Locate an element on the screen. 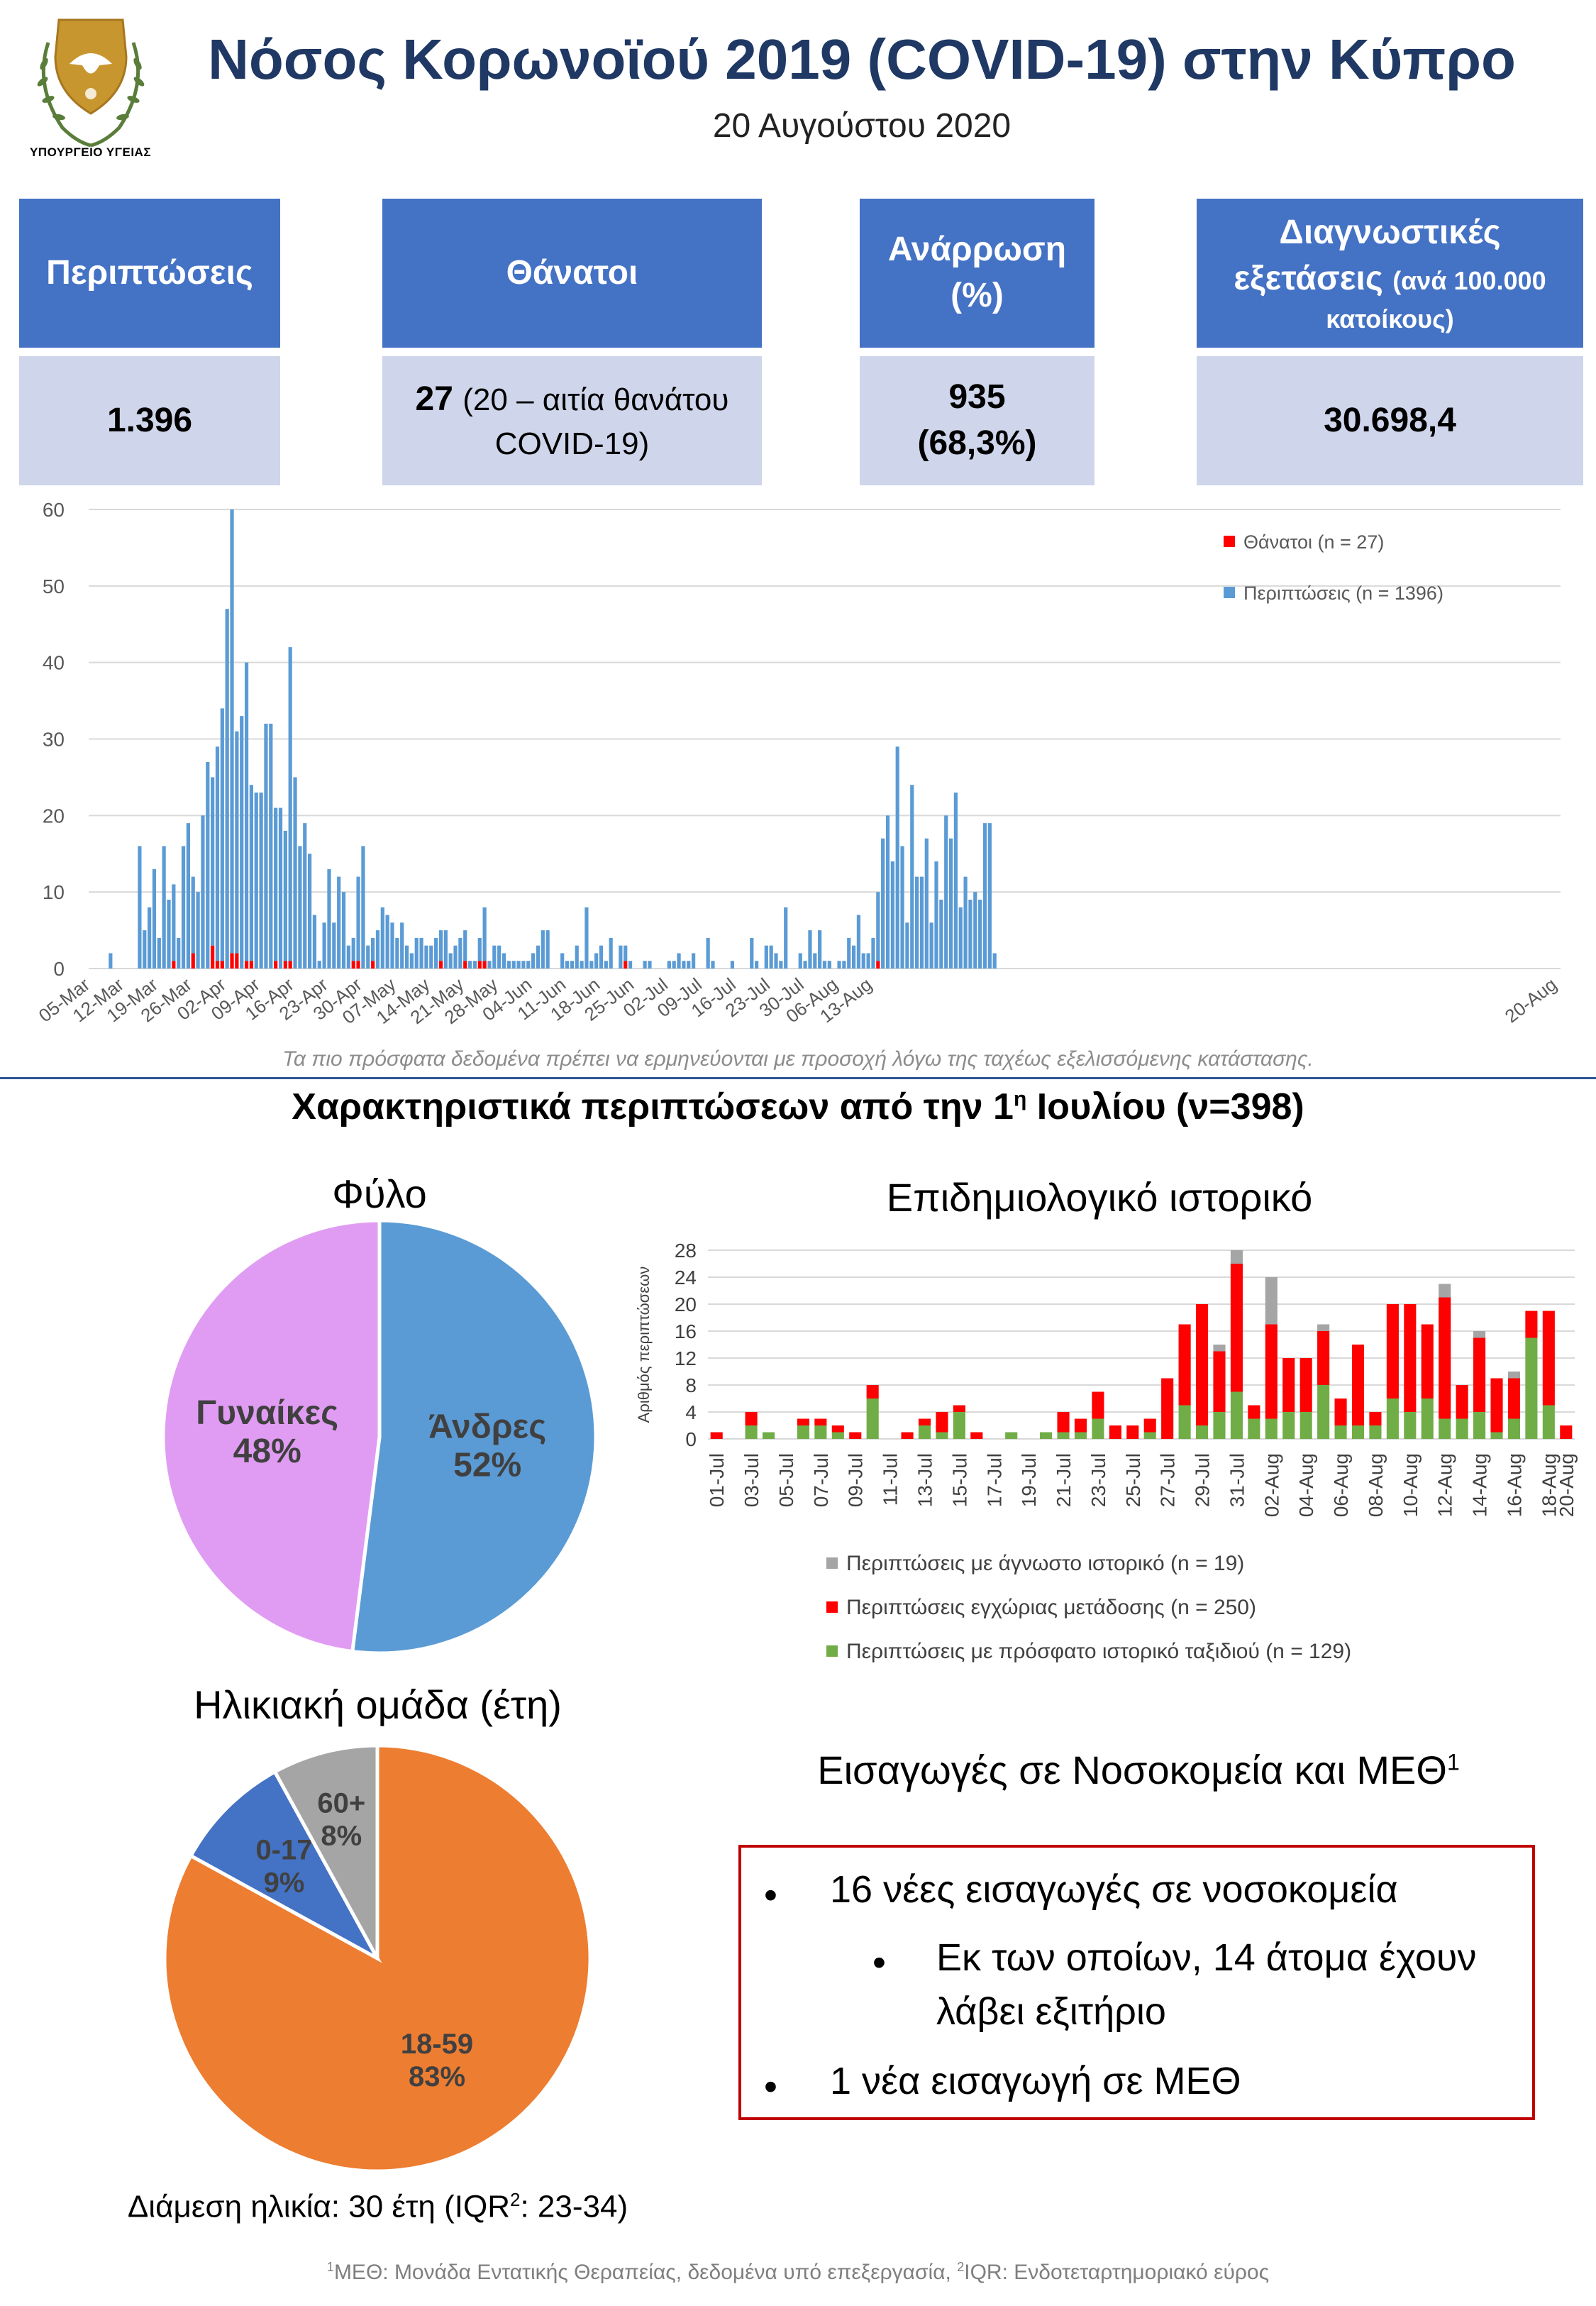 This screenshot has width=1596, height=2306. kpi-recovery-value: 935 is located at coordinates (977, 397).